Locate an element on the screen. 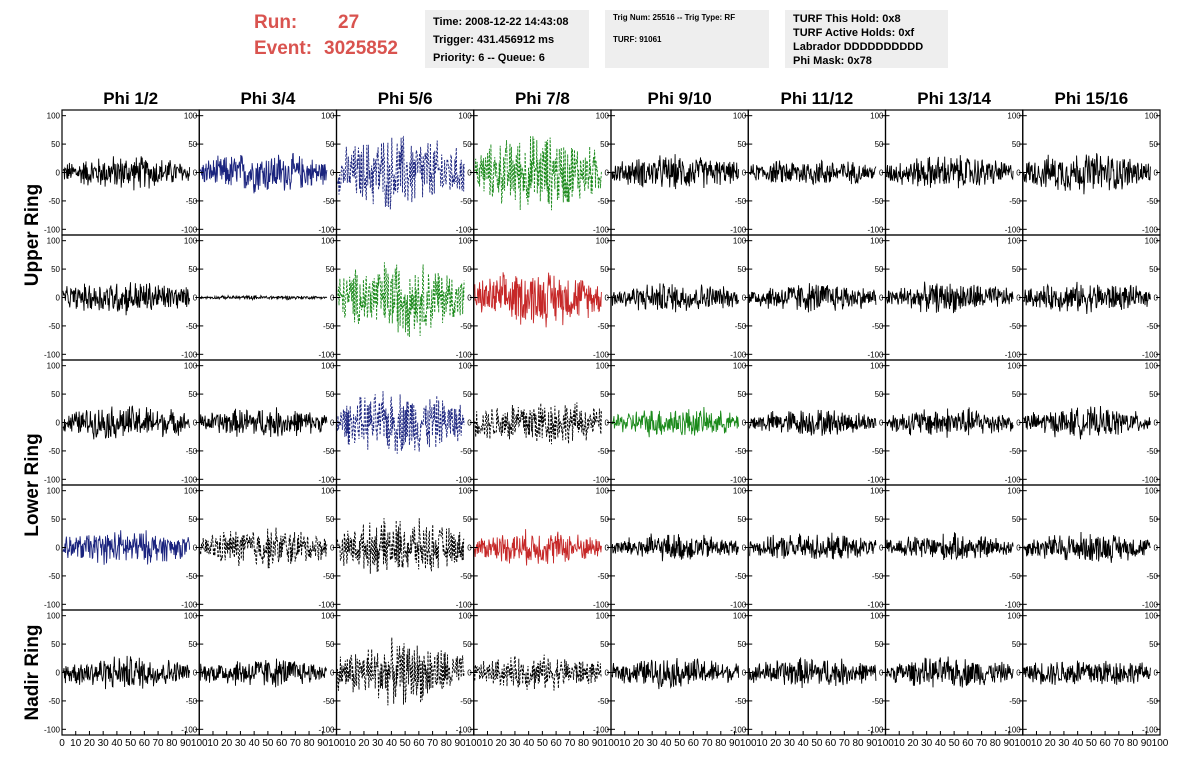 Image resolution: width=1196 pixels, height=772 pixels. x-tick-label: 10 is located at coordinates (1037, 743).